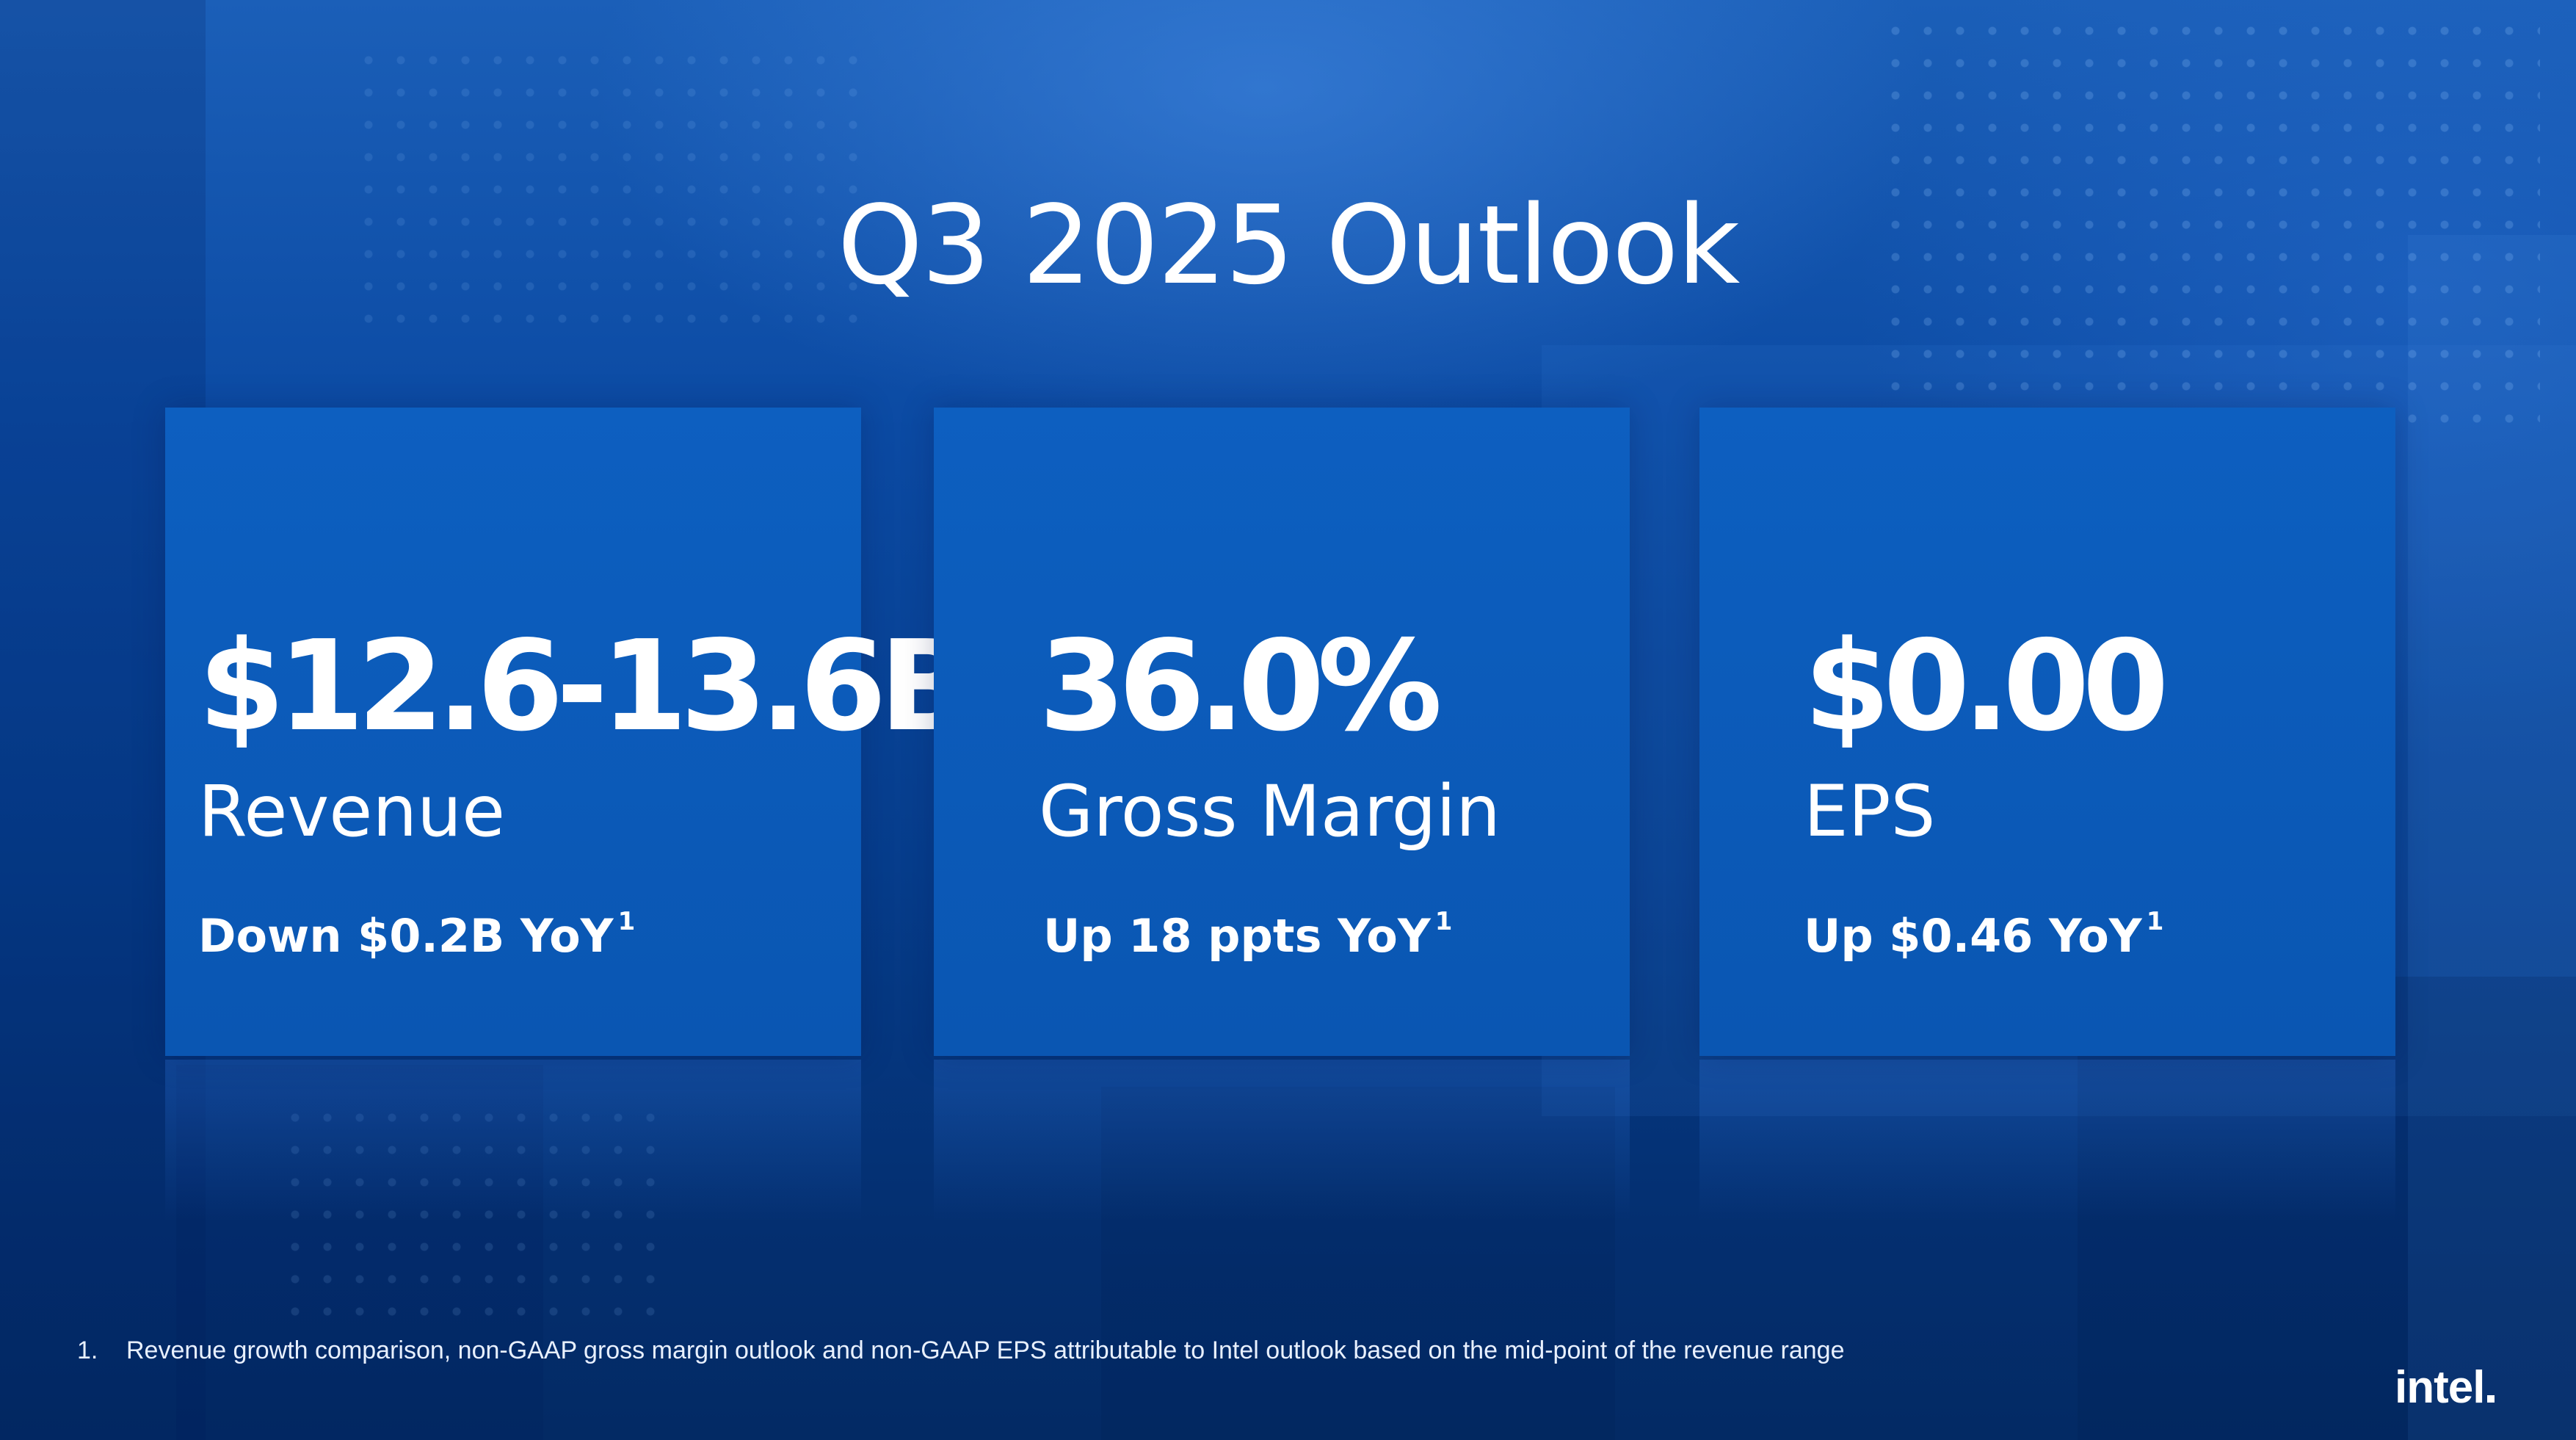 The width and height of the screenshot is (2576, 1440). Describe the element at coordinates (1987, 686) in the screenshot. I see `eps-value: $0.00` at that location.